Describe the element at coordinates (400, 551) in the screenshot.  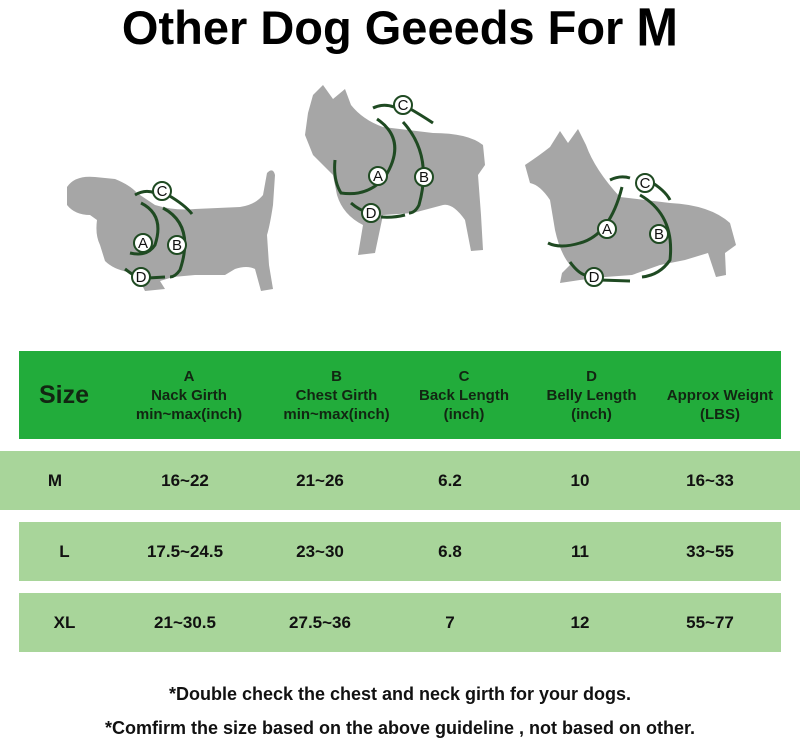
I see `table-row: L 17.5~24.5 23~30 6.8 11 33~55` at that location.